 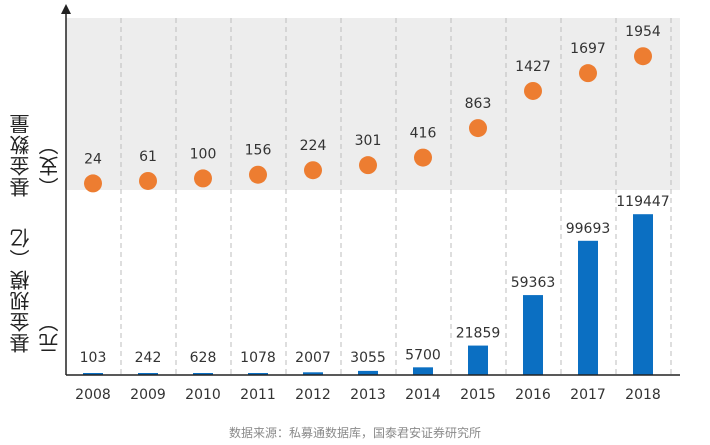 What do you see at coordinates (423, 355) in the screenshot?
I see `scale-data-label: 5700` at bounding box center [423, 355].